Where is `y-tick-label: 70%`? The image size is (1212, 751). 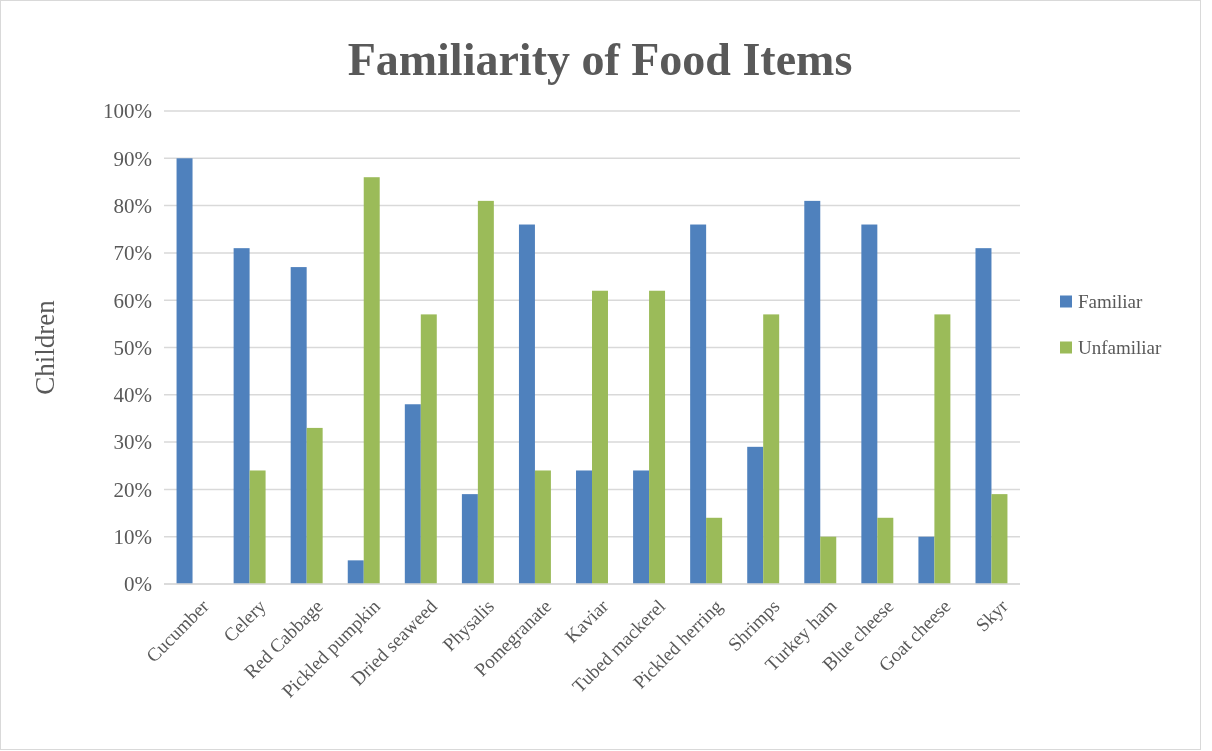 y-tick-label: 70% is located at coordinates (132, 253).